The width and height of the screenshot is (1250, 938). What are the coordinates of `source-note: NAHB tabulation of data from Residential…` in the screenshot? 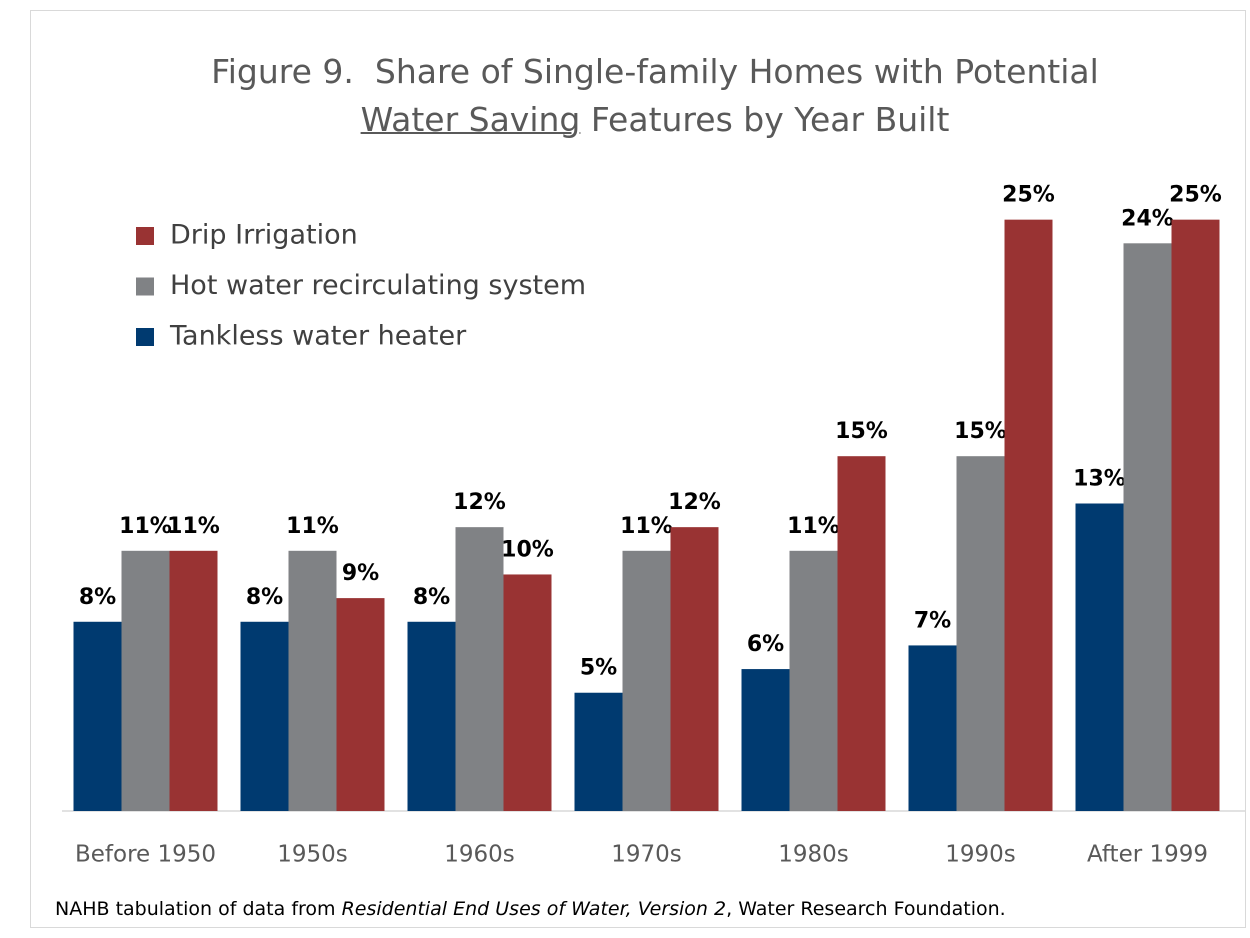 It's located at (530, 909).